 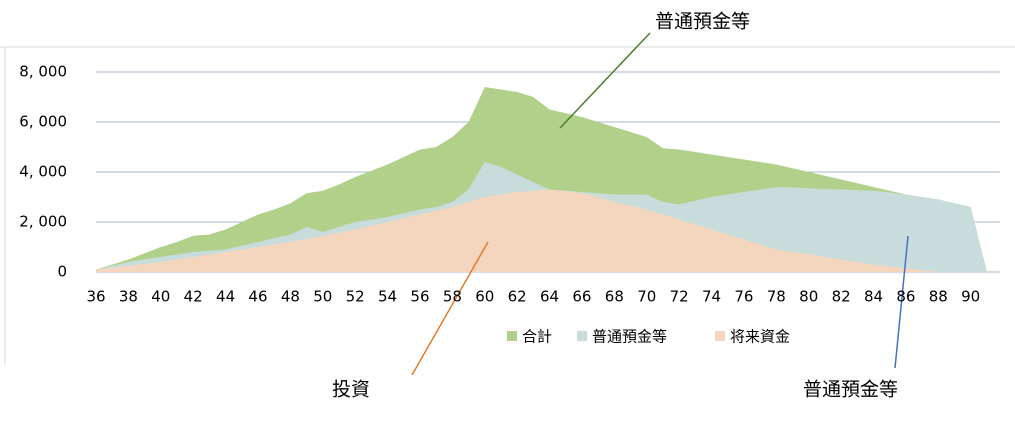 What do you see at coordinates (62, 272) in the screenshot?
I see `y-tick-label: 0` at bounding box center [62, 272].